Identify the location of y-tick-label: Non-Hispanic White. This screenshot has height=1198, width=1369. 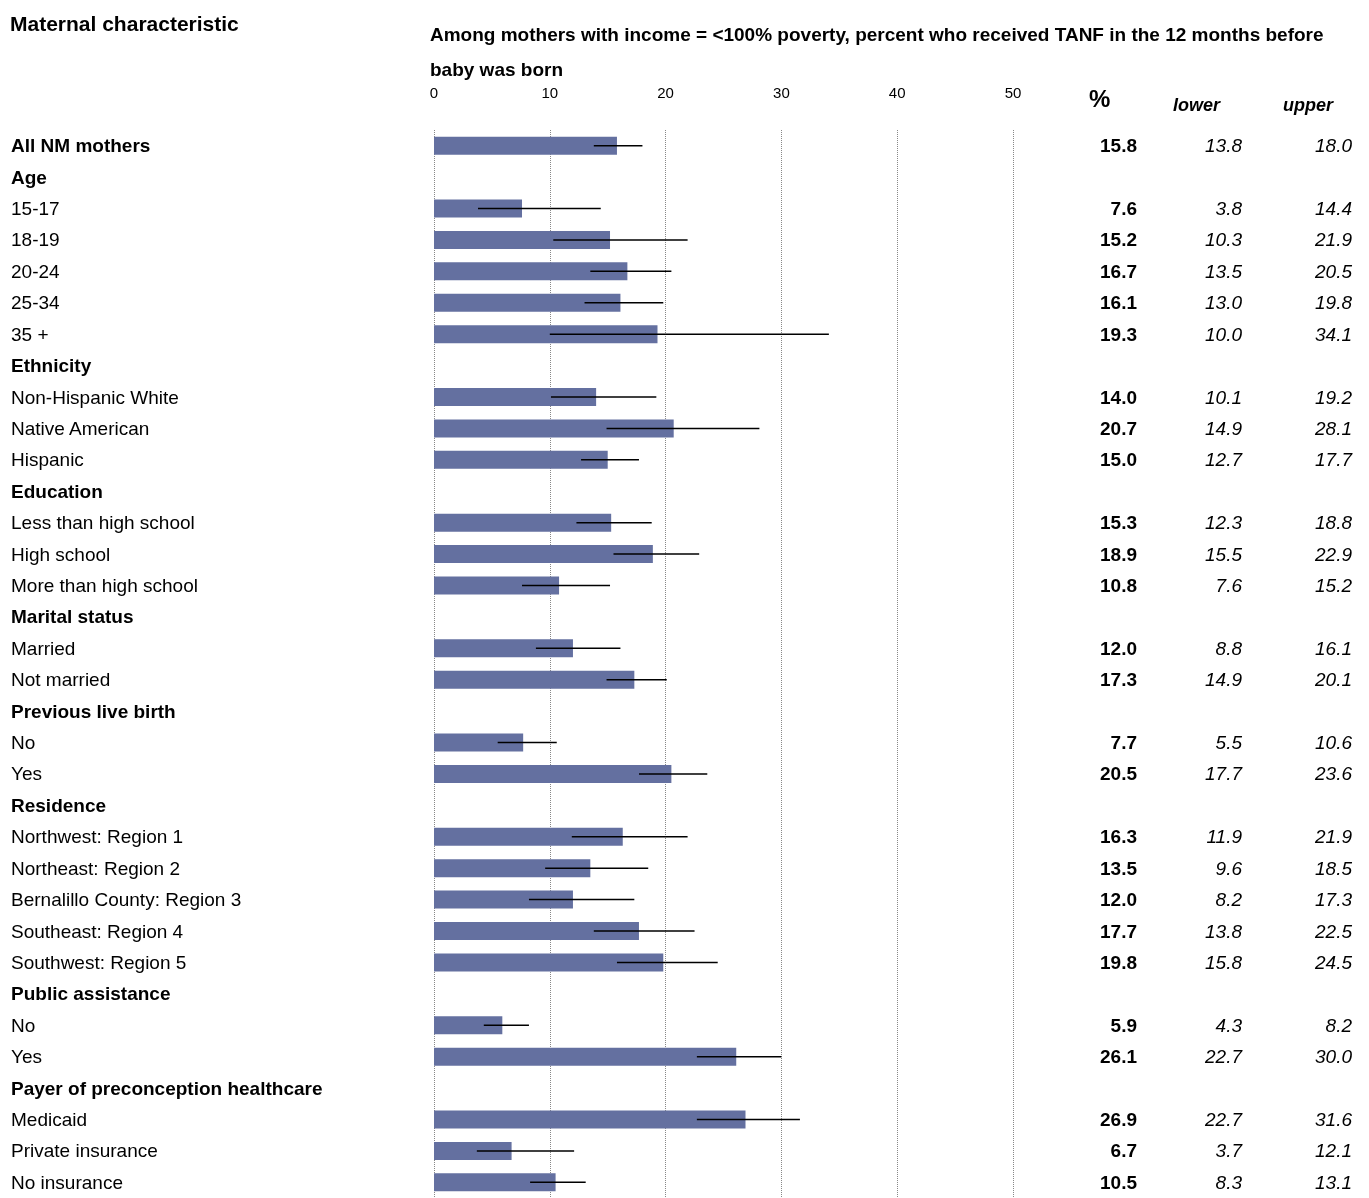
(95, 397).